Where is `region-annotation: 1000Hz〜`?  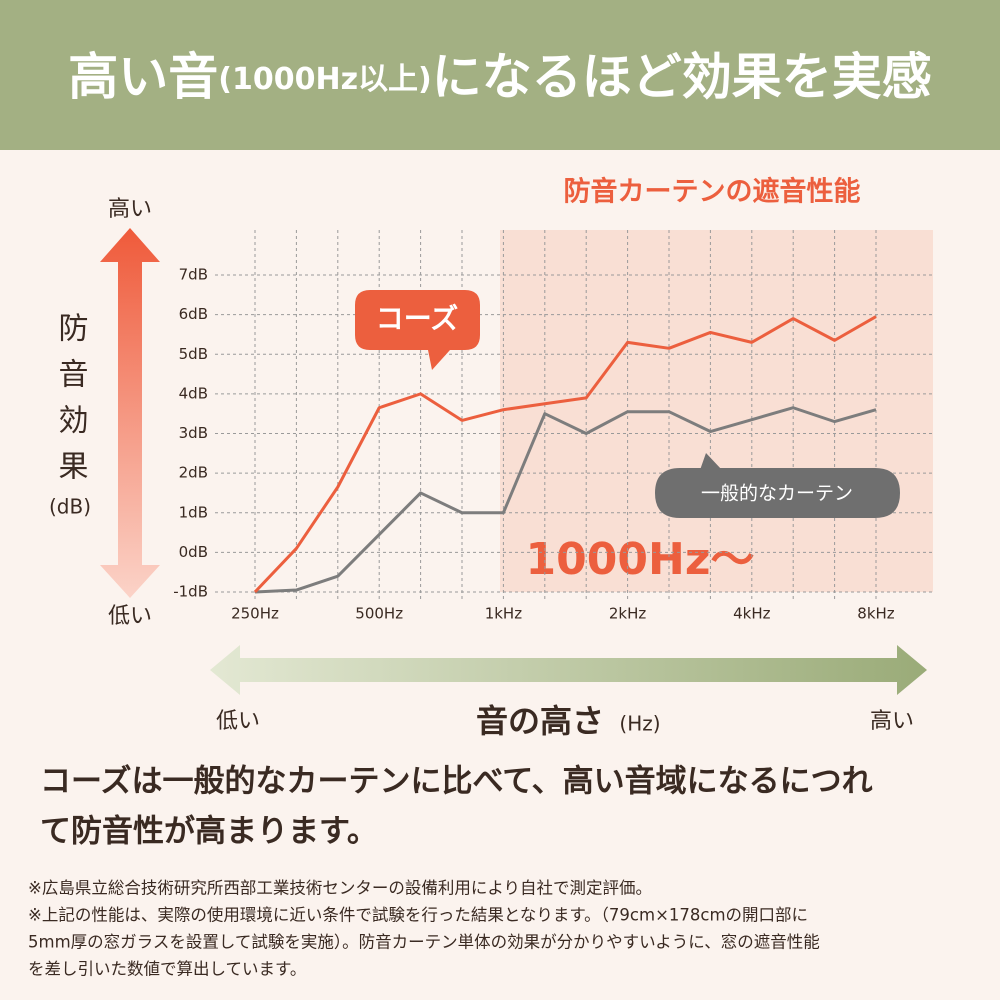 region-annotation: 1000Hz〜 is located at coordinates (640, 559).